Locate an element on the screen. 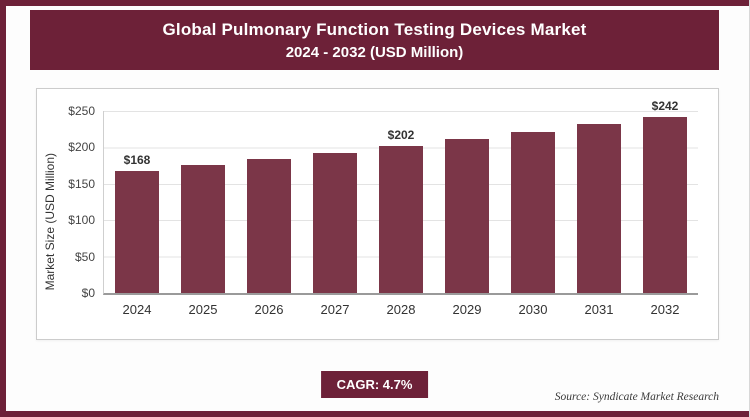  x-tick-label-2025: 2025 is located at coordinates (203, 309).